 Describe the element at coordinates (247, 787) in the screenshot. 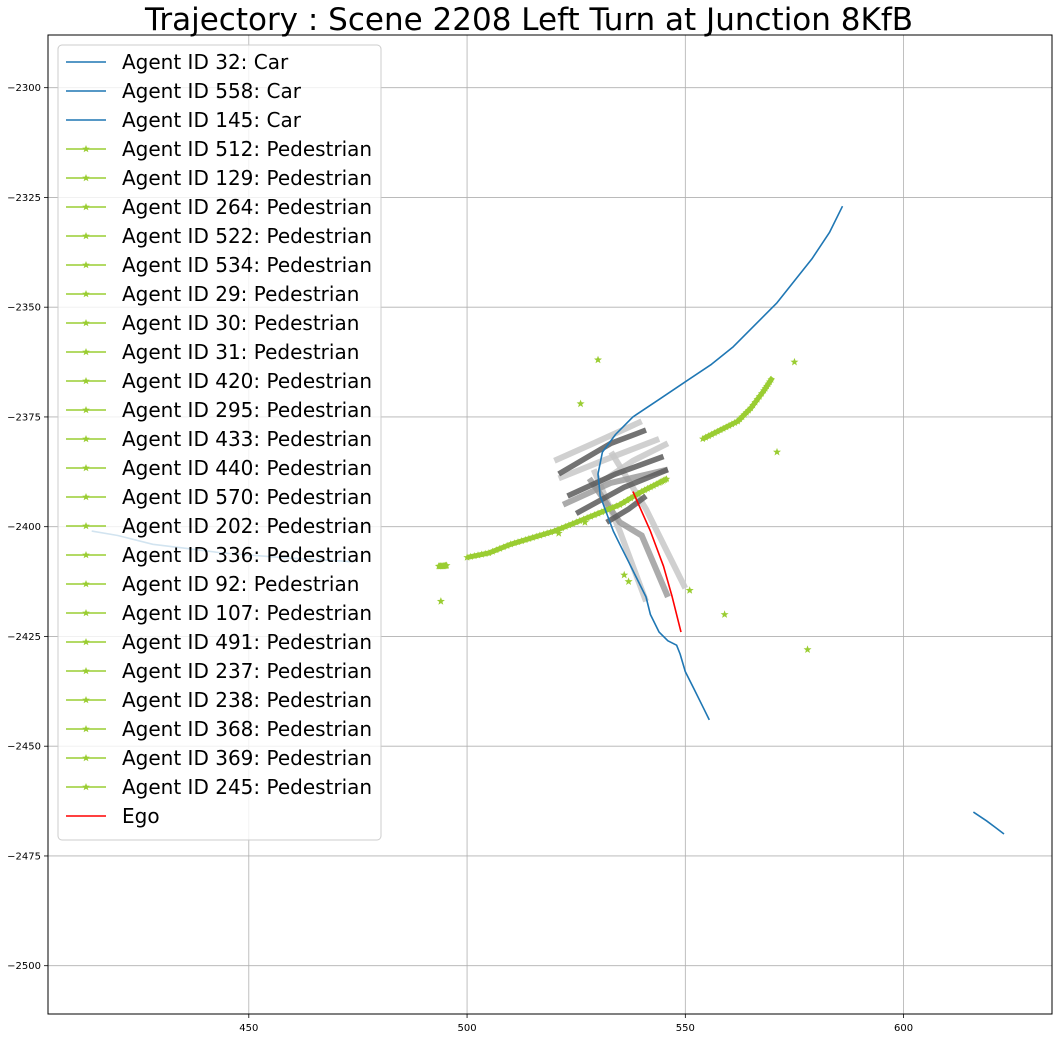

I see `legend-label: Agent ID 245: Pedestrian` at that location.